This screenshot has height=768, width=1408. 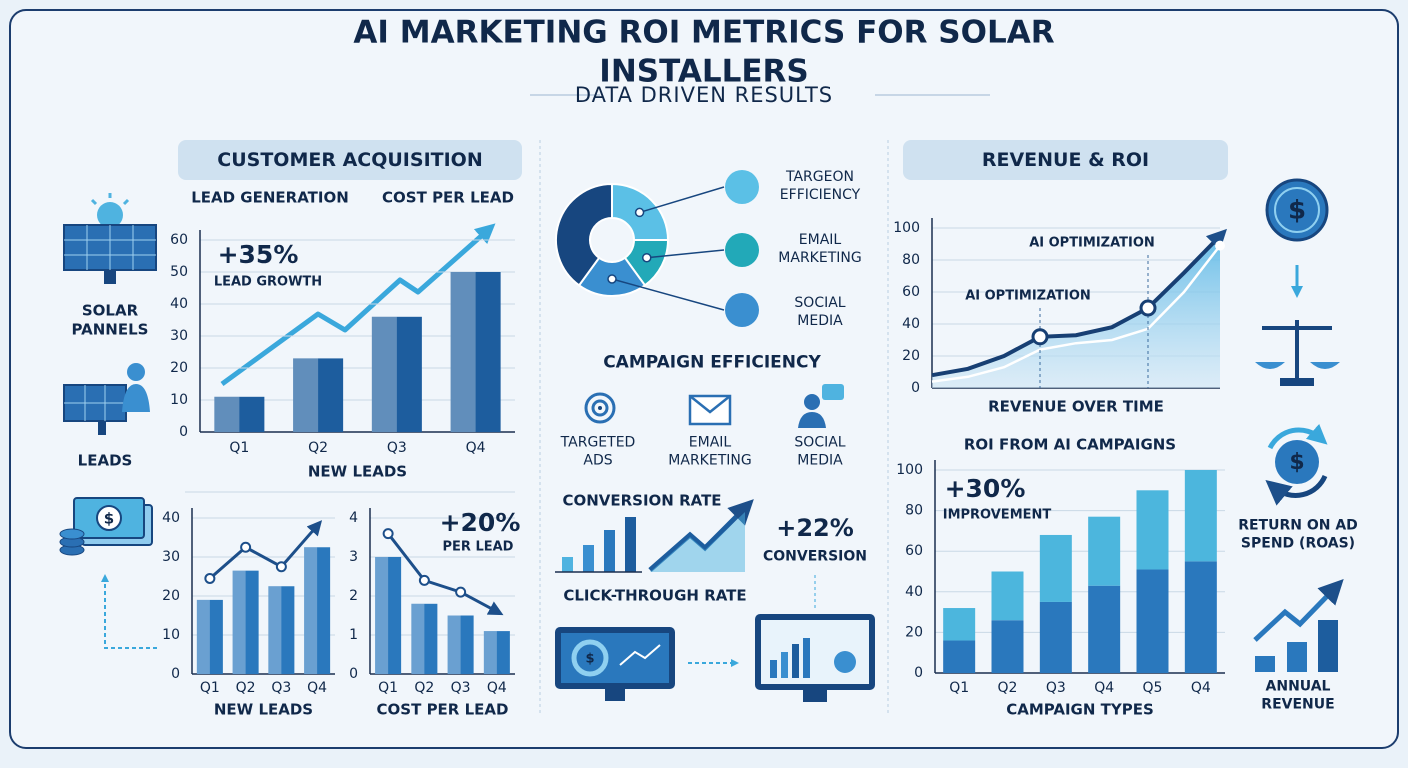 I want to click on sub-heading: COST PER LEAD, so click(x=448, y=197).